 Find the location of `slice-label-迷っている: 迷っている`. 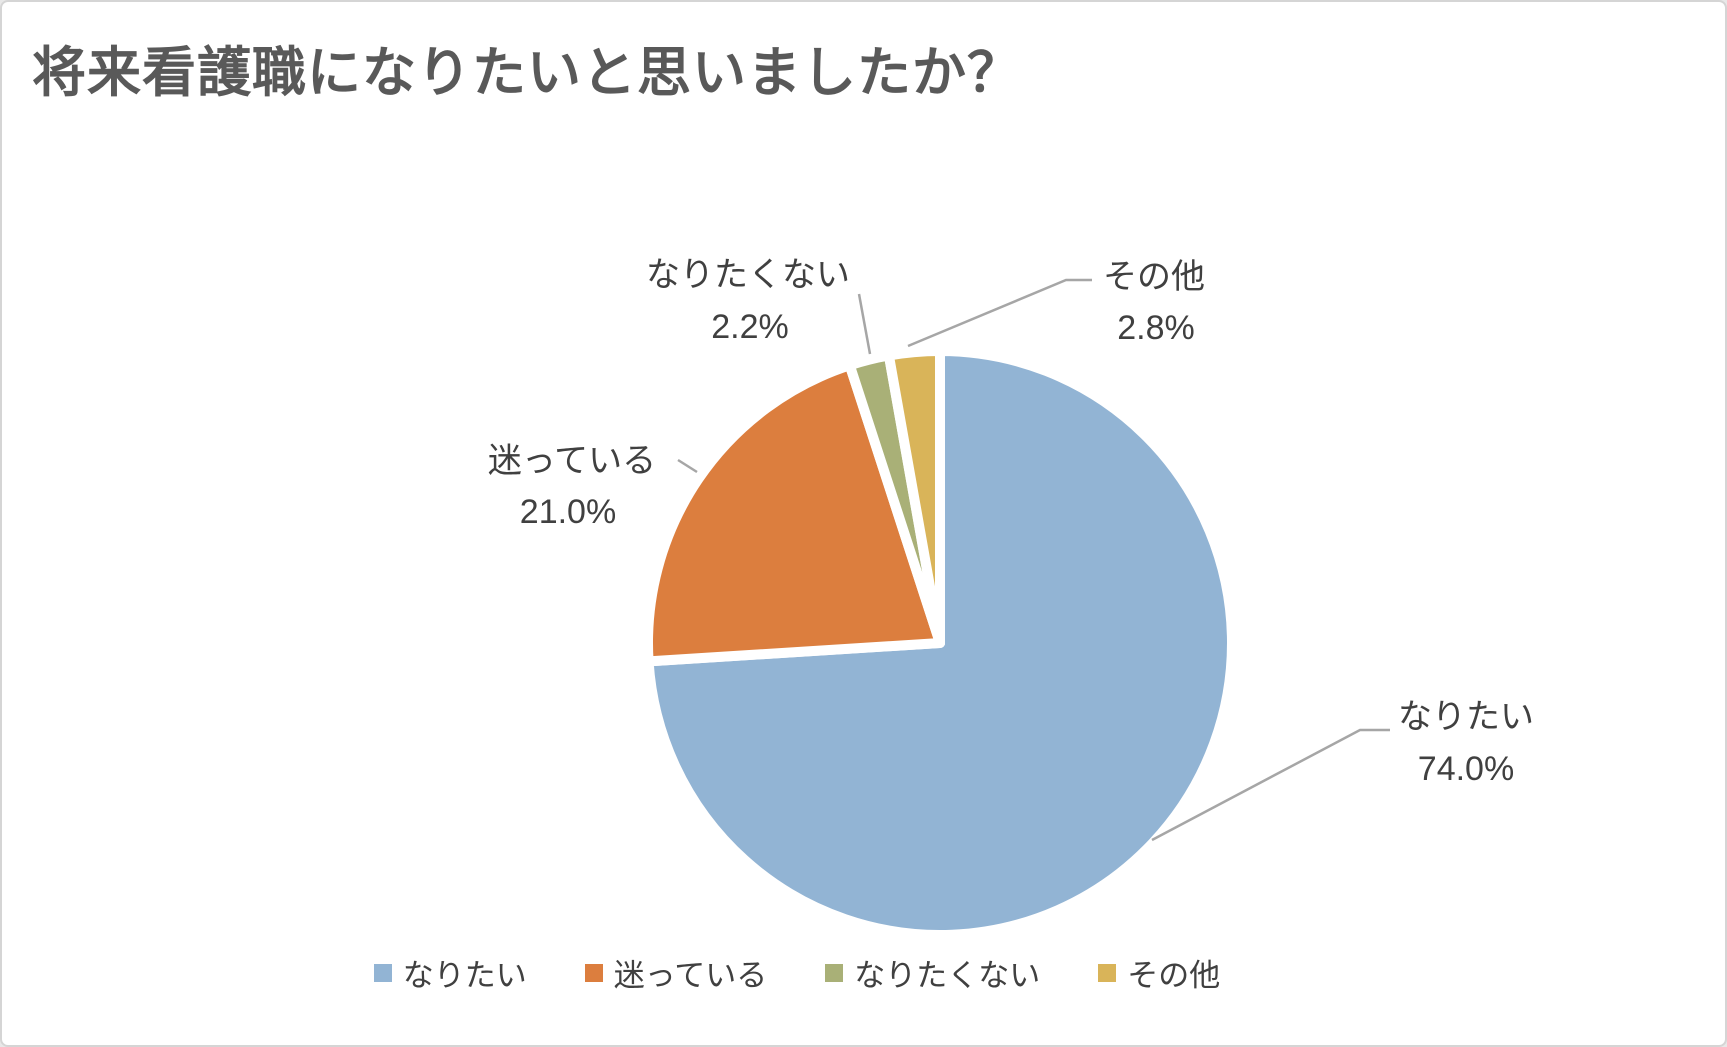

slice-label-迷っている: 迷っている is located at coordinates (572, 461).